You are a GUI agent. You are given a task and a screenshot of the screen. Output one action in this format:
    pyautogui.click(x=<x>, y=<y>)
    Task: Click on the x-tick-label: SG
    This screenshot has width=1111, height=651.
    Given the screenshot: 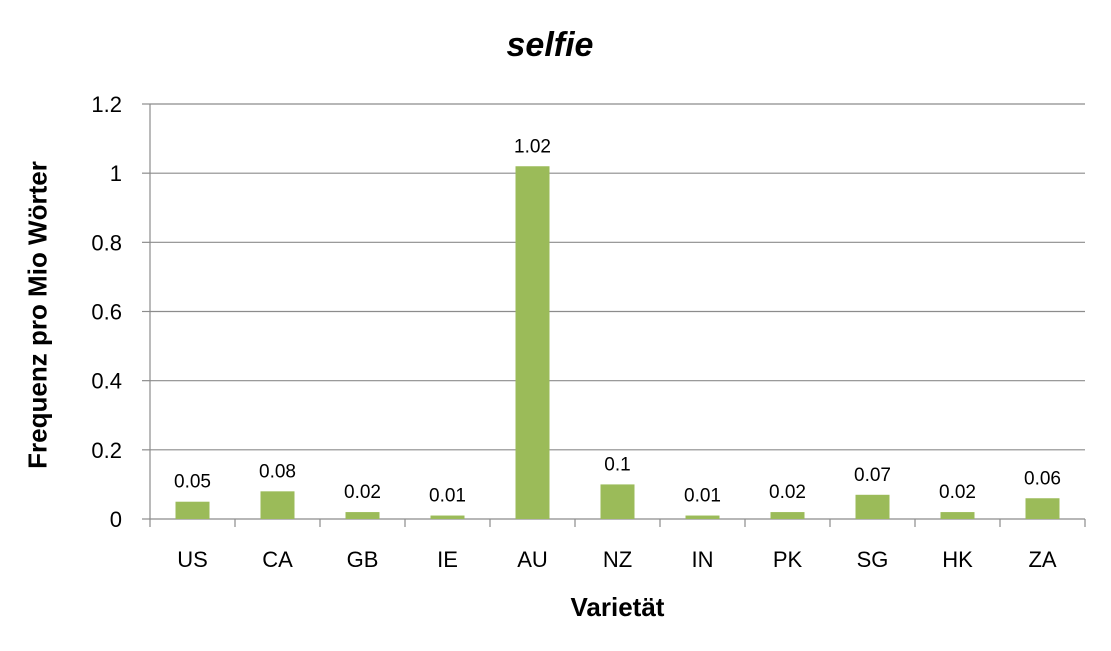 What is the action you would take?
    pyautogui.click(x=873, y=559)
    